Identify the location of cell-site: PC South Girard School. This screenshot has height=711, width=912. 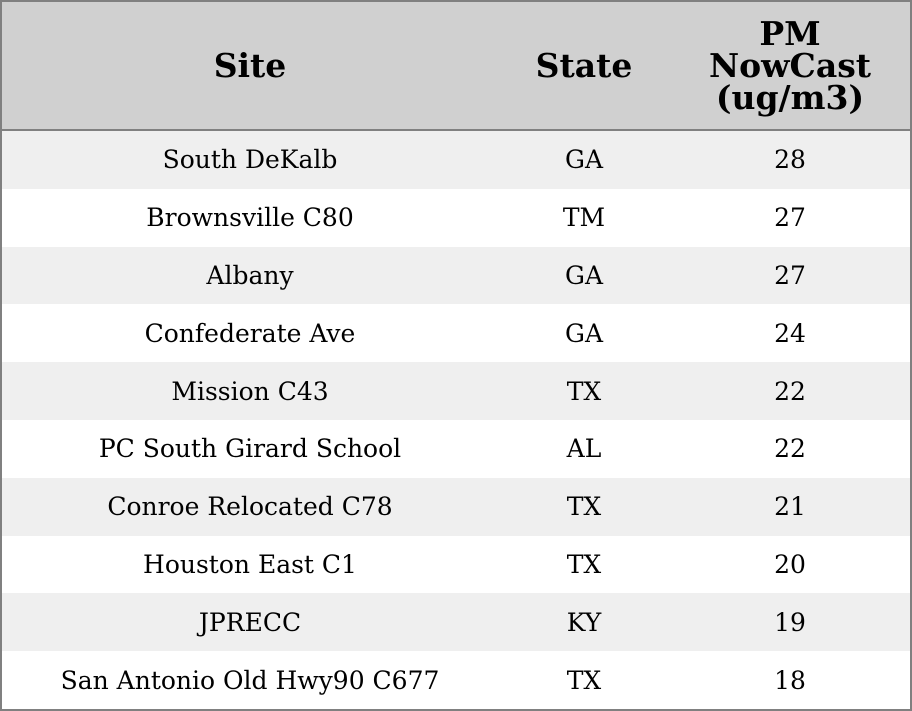
(250, 449).